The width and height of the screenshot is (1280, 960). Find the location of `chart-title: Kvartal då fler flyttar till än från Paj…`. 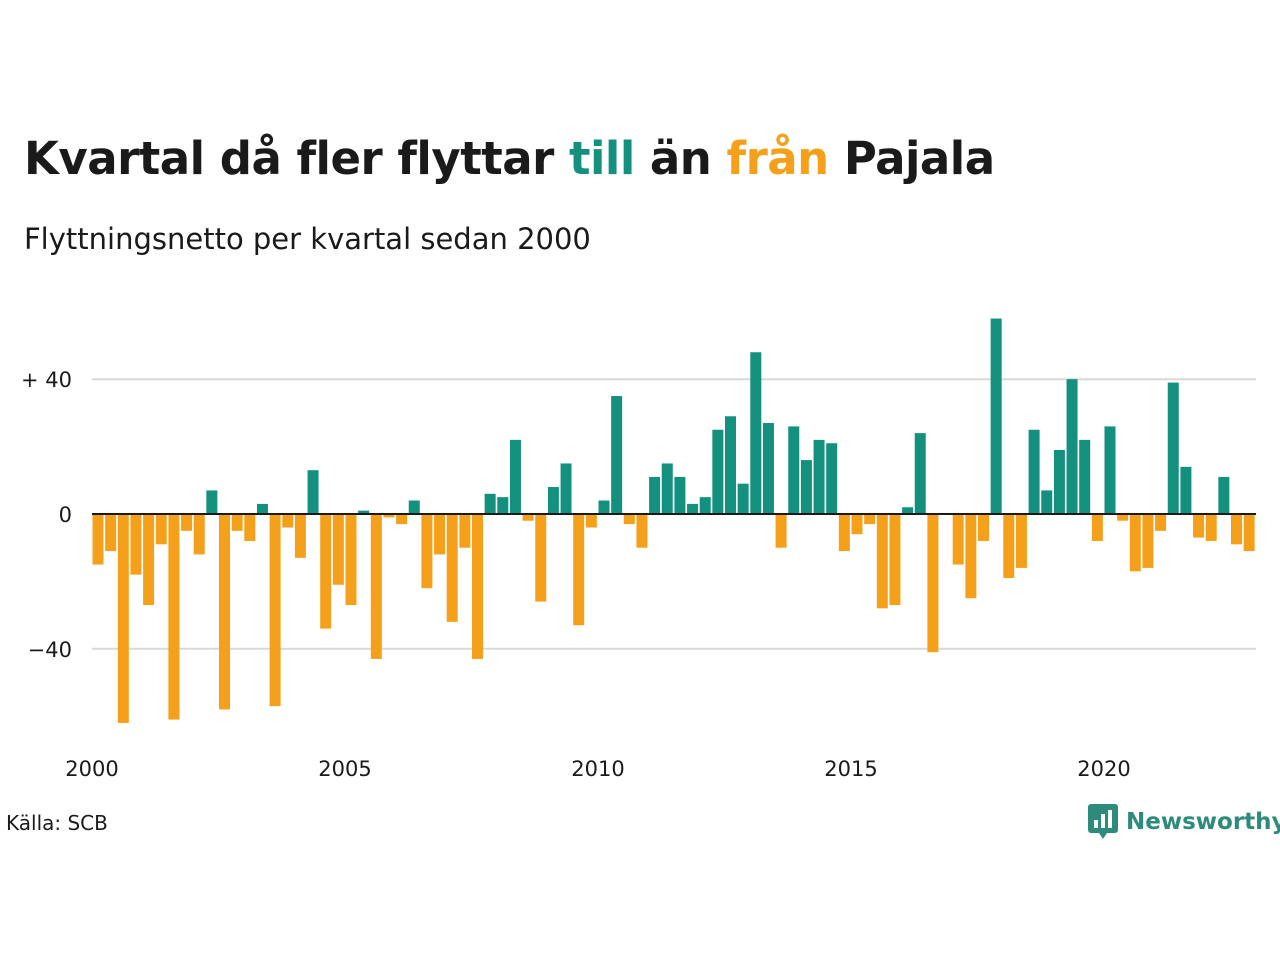

chart-title: Kvartal då fler flyttar till än från Paj… is located at coordinates (509, 158).